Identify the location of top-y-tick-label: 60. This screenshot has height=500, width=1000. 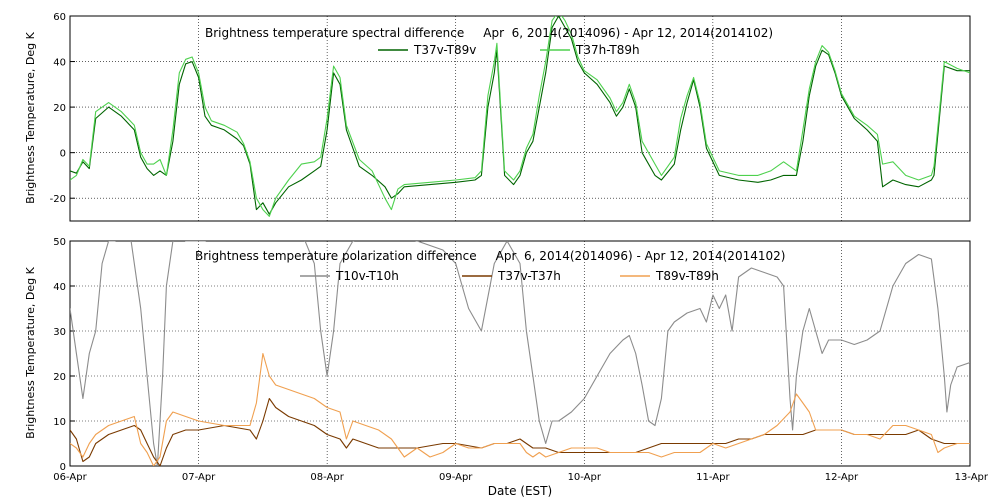
(59, 17).